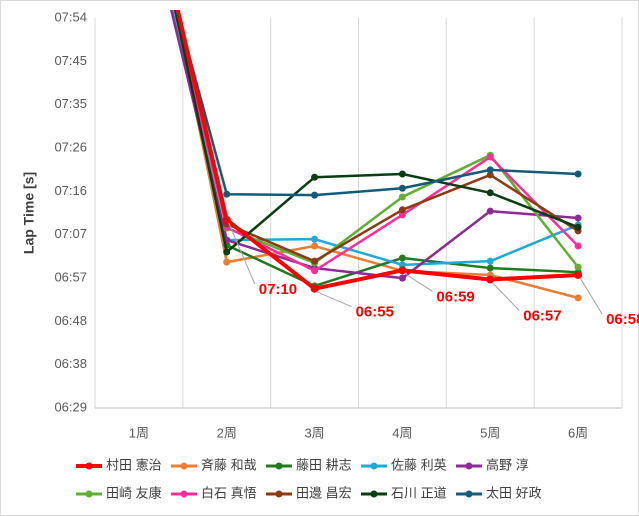 Image resolution: width=639 pixels, height=516 pixels. Describe the element at coordinates (402, 432) in the screenshot. I see `x-tick-label: 4周` at that location.